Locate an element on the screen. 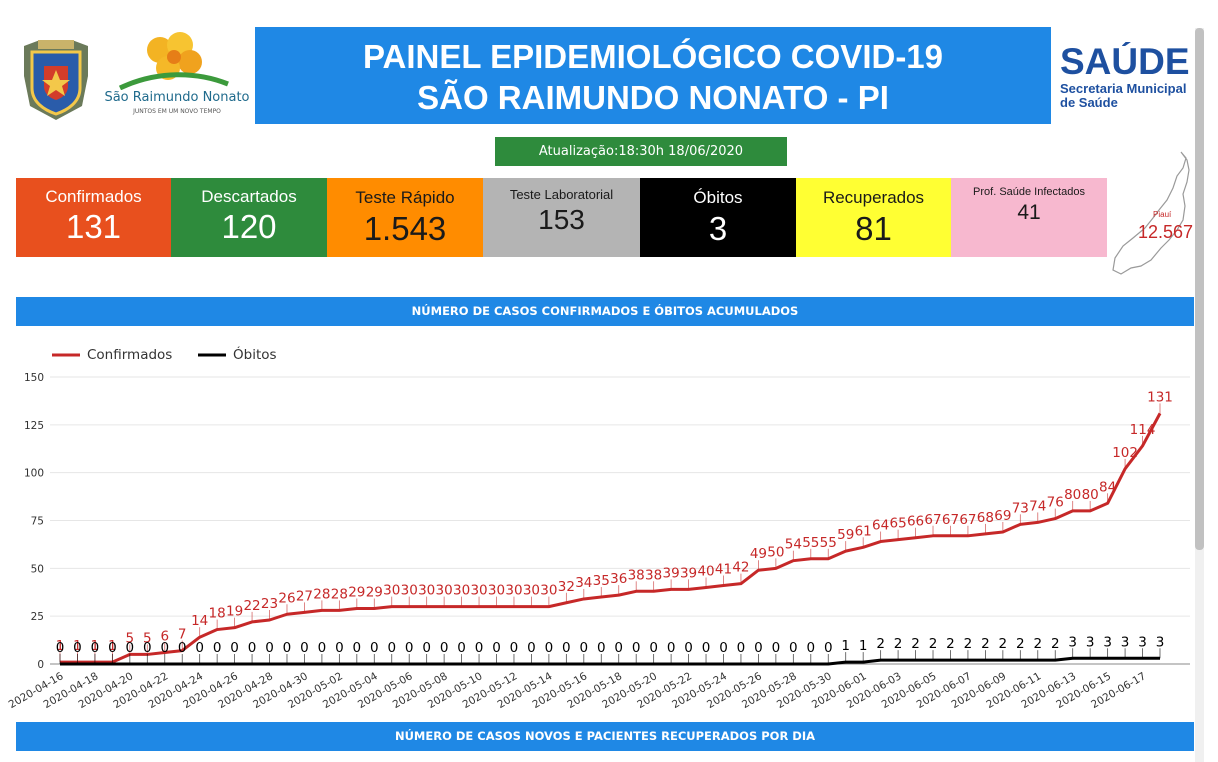  piaui-map-shape is located at coordinates (1151, 213).